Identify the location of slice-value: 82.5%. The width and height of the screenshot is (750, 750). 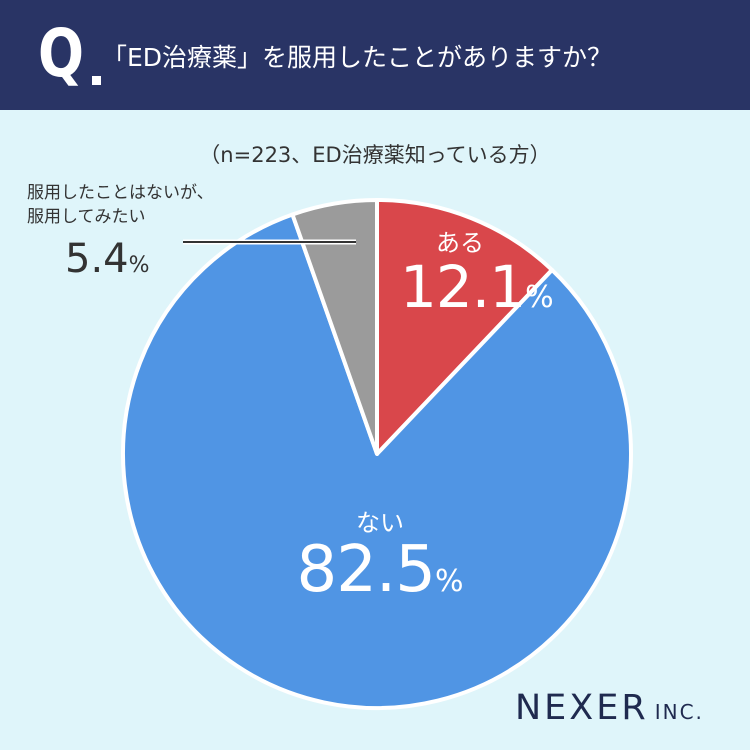
(380, 570).